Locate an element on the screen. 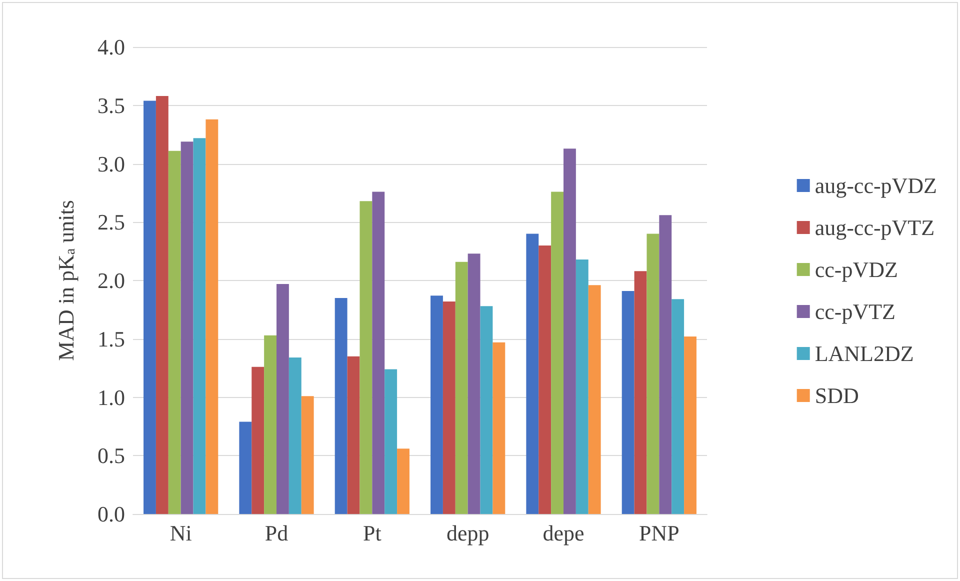 This screenshot has height=581, width=960. y-tick-label: 0.0 is located at coordinates (111, 514).